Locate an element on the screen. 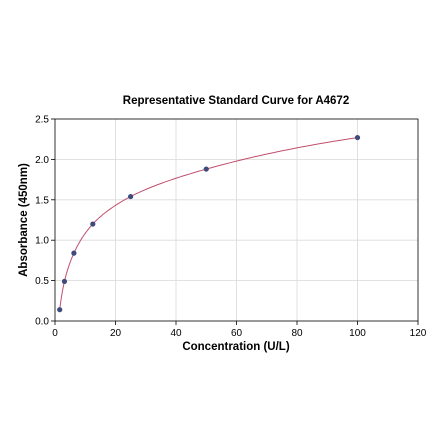  chart-title: Representative Standard Curve for A4672 is located at coordinates (236, 101).